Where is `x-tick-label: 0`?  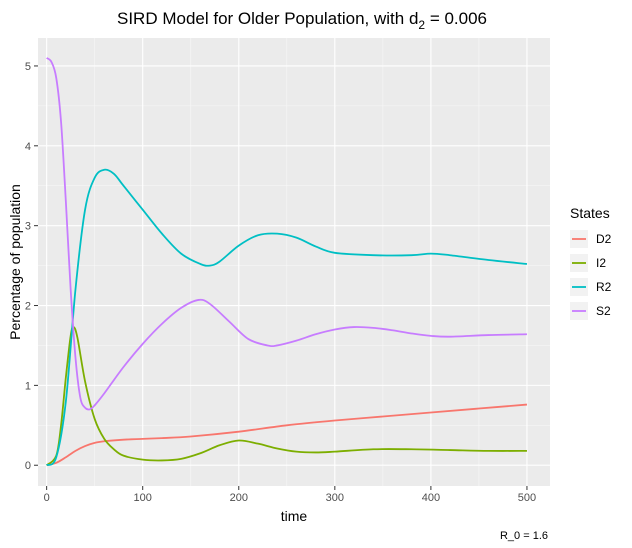 x-tick-label: 0 is located at coordinates (47, 498).